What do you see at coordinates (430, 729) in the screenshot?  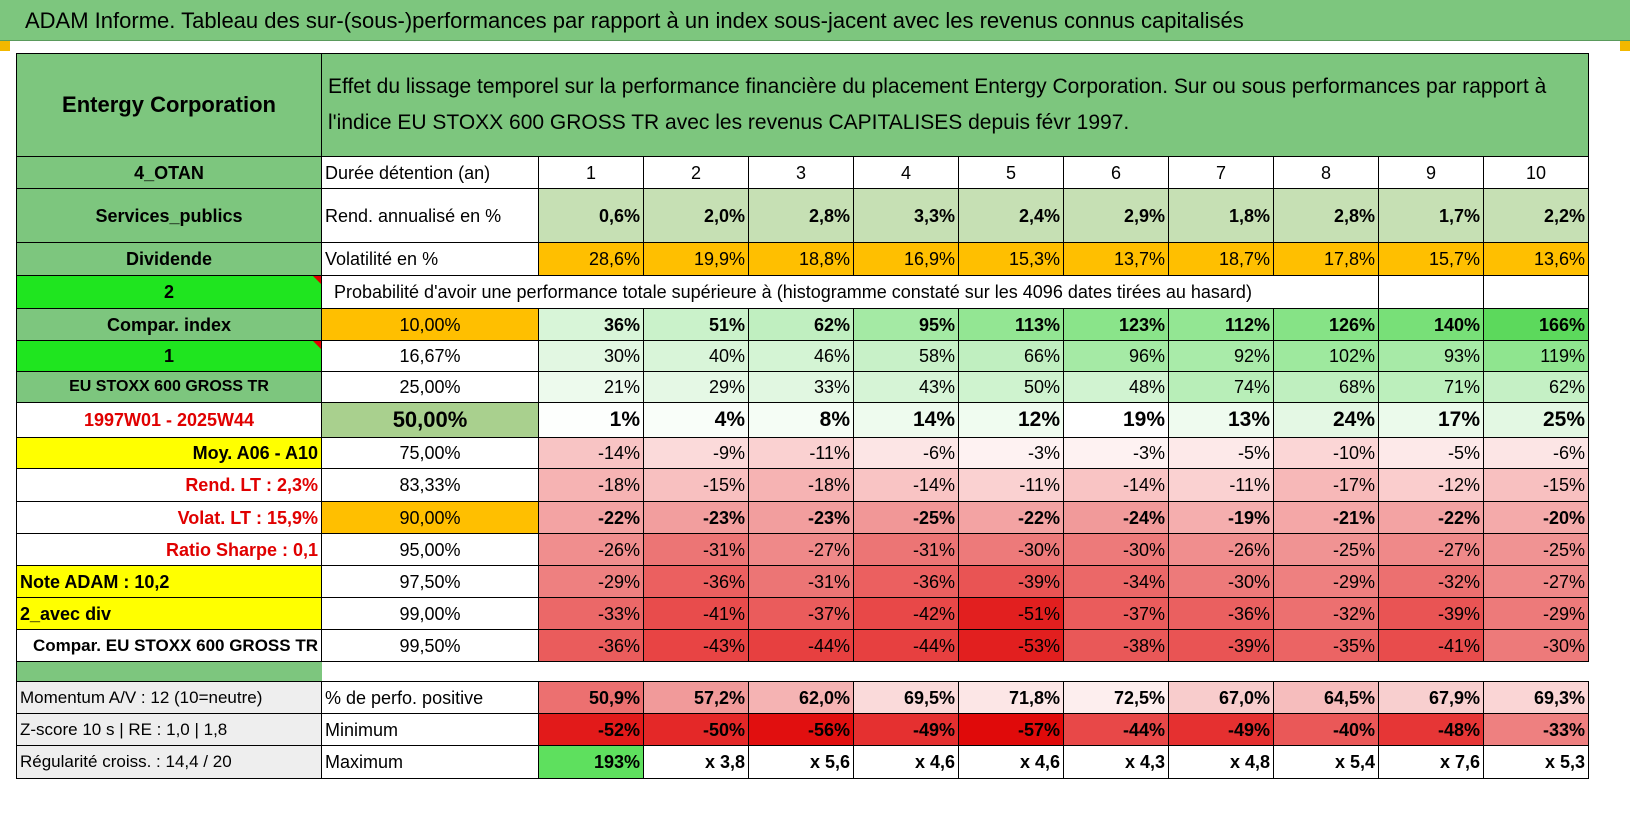 I see `minimum-label: Minimum` at bounding box center [430, 729].